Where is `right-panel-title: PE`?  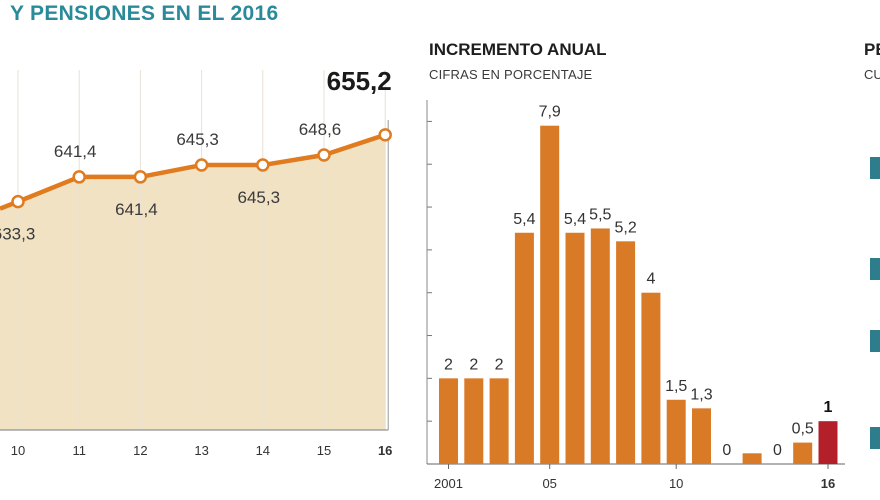 right-panel-title: PE is located at coordinates (872, 49).